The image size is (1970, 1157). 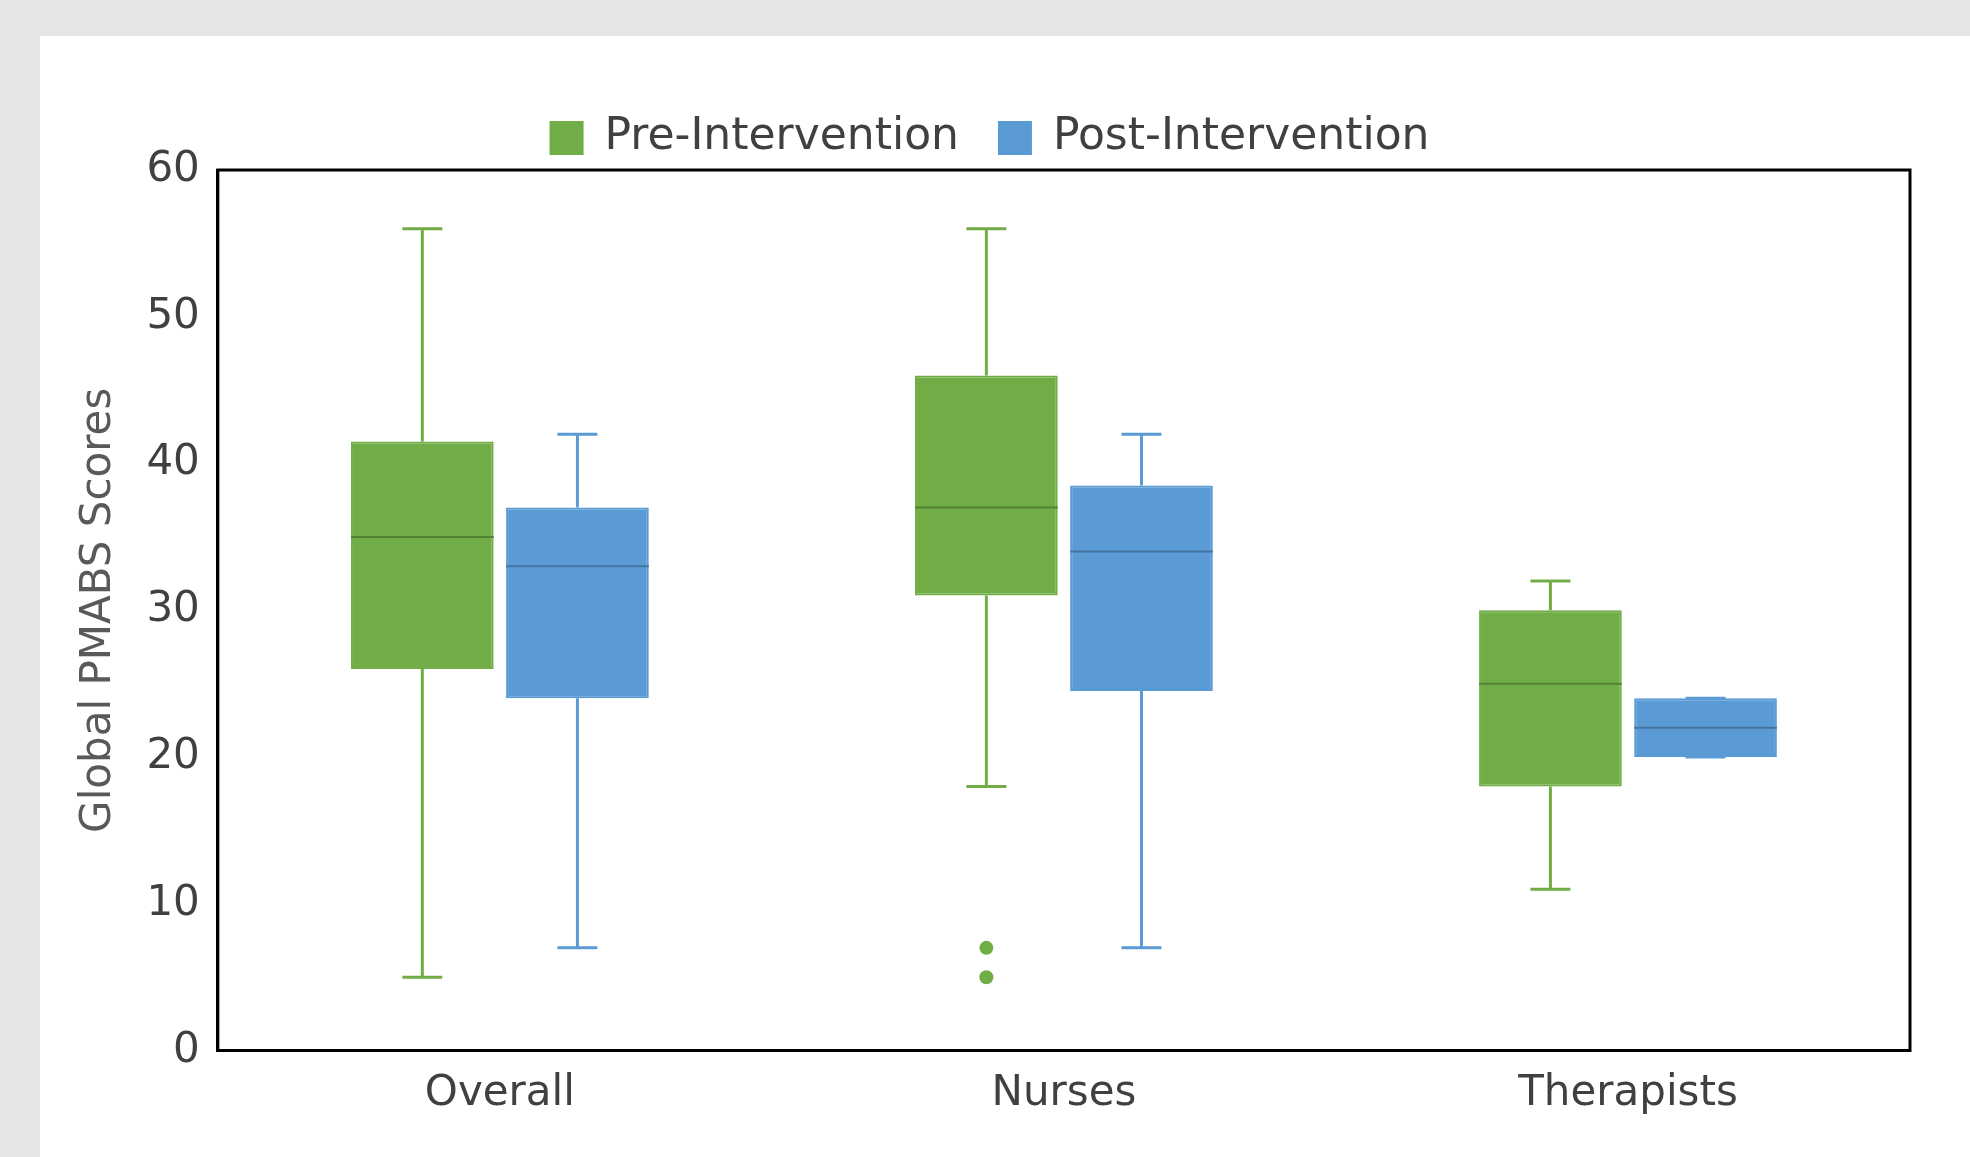 I want to click on x-tick-label: Nurses, so click(x=1064, y=1090).